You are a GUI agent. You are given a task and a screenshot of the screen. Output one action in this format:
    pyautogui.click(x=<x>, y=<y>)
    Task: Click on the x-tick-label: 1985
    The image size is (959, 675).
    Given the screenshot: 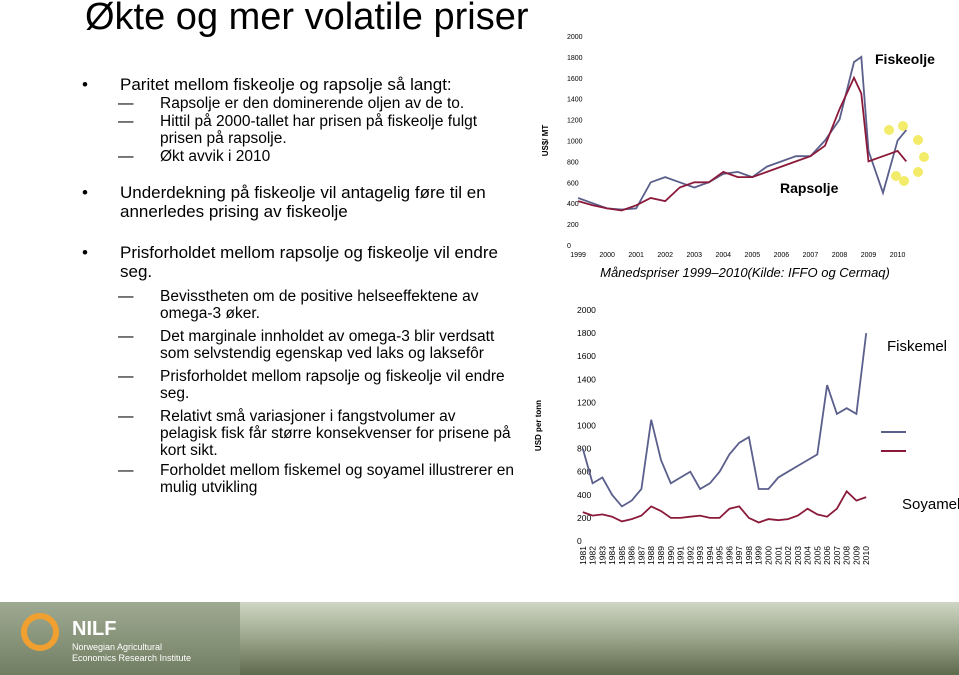 What is the action you would take?
    pyautogui.click(x=622, y=555)
    